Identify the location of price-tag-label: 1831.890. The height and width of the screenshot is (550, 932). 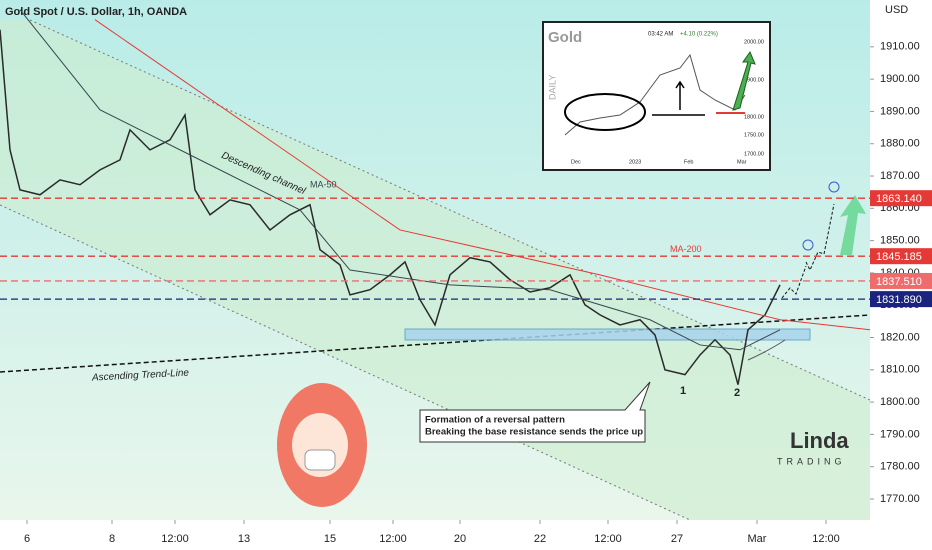
(899, 300).